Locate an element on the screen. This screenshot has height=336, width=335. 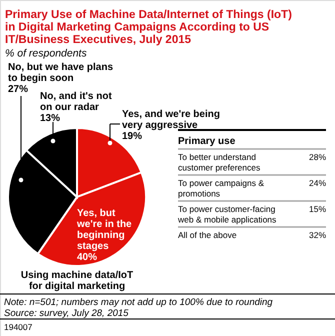
source-note: Source: survey, July 28, 2015 is located at coordinates (67, 313).